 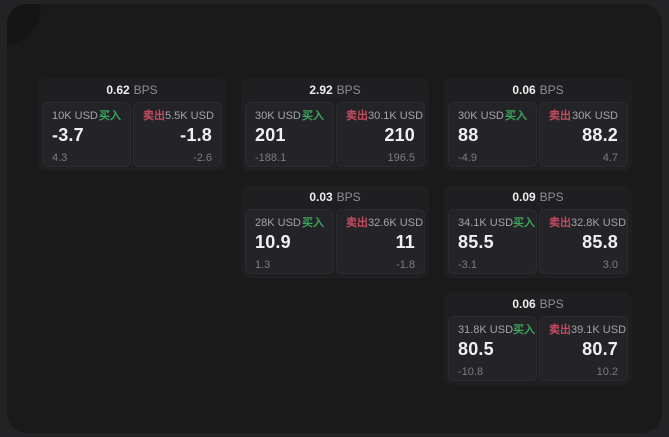 I want to click on buy-price: 88, so click(x=468, y=135).